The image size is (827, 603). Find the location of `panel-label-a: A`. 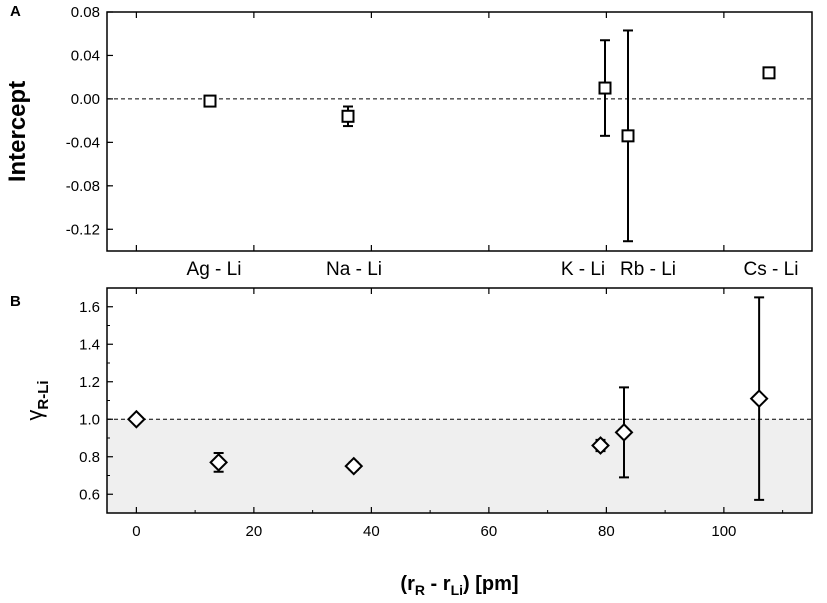

panel-label-a: A is located at coordinates (15, 11).